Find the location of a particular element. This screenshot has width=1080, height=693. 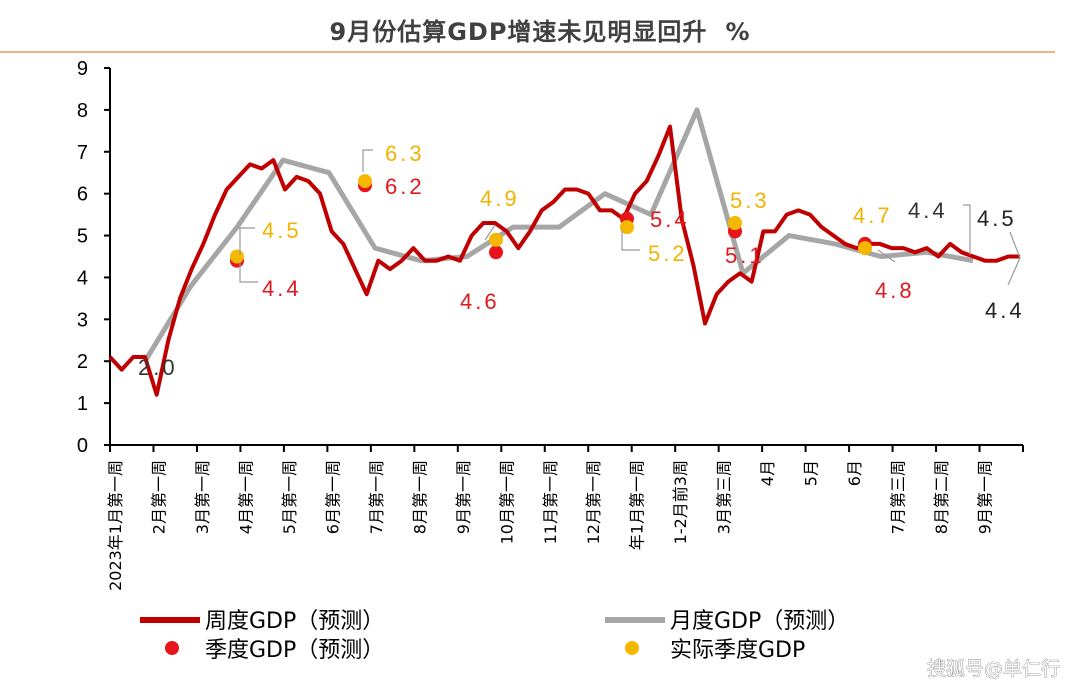

y-axis-ticks: 0 1 2 3 4 5 6 7 8 9 is located at coordinates (93, 257).